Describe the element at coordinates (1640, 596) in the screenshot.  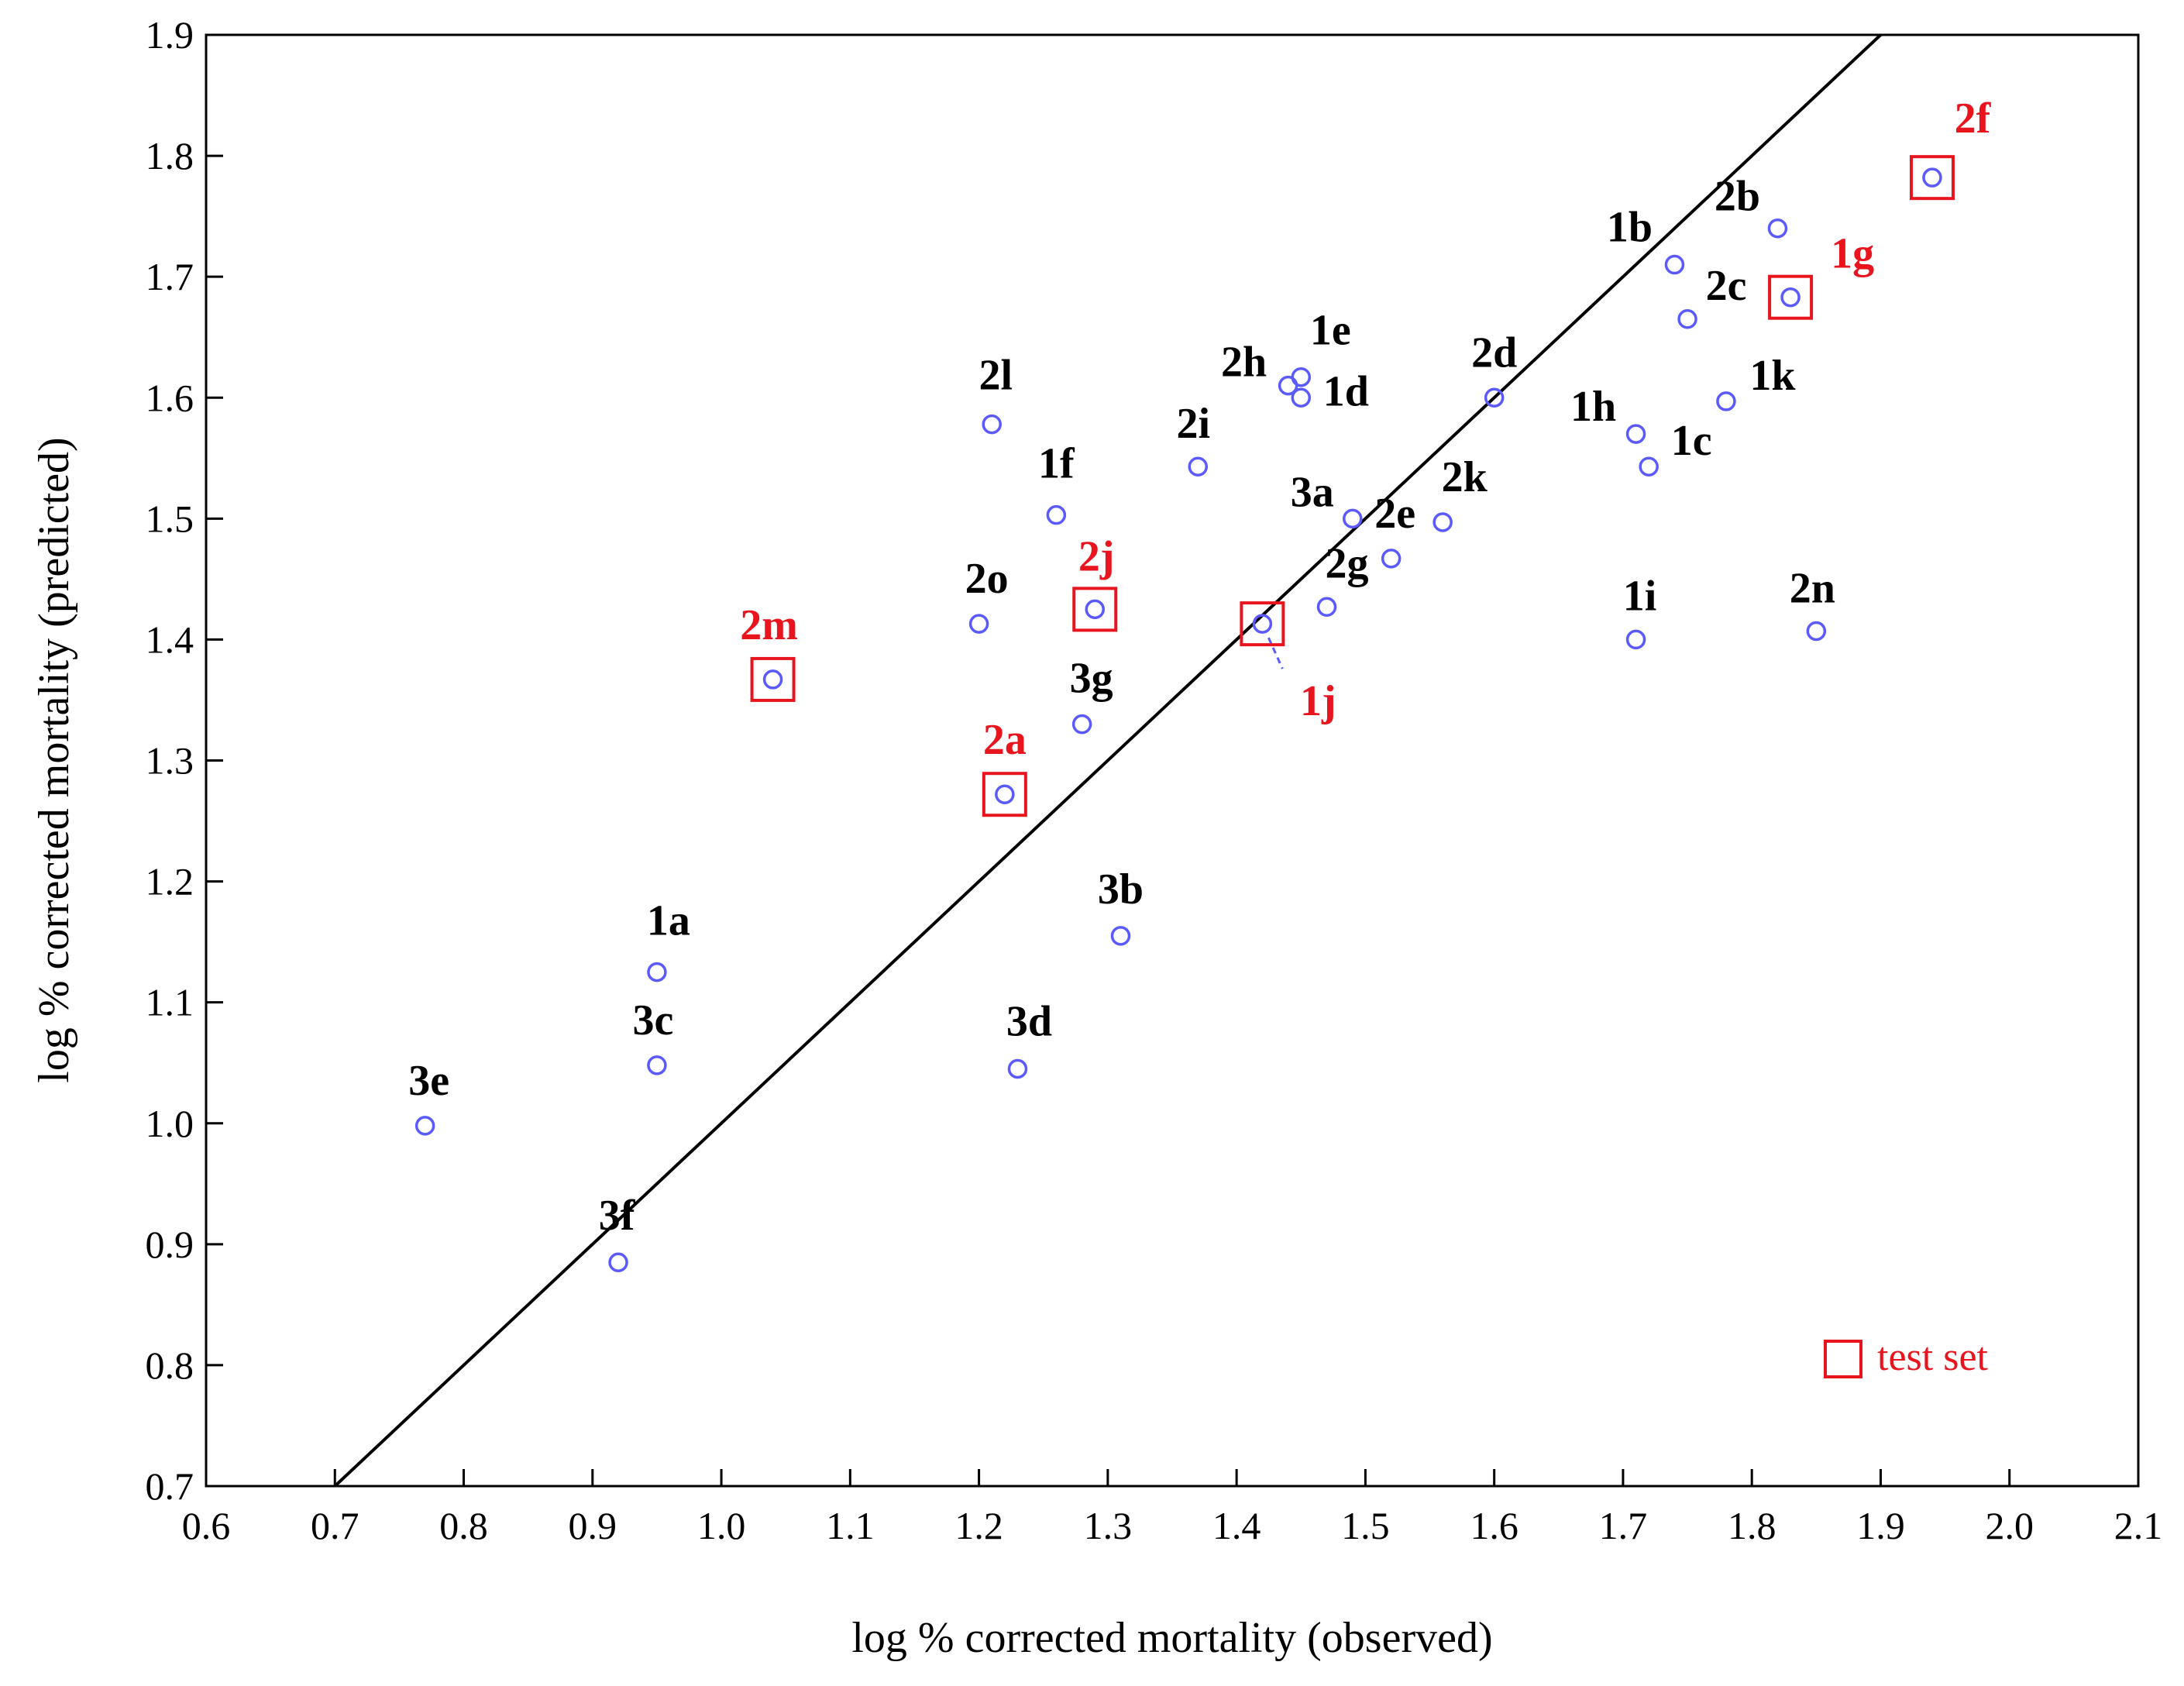
I see `point-label-1i: 1i` at that location.